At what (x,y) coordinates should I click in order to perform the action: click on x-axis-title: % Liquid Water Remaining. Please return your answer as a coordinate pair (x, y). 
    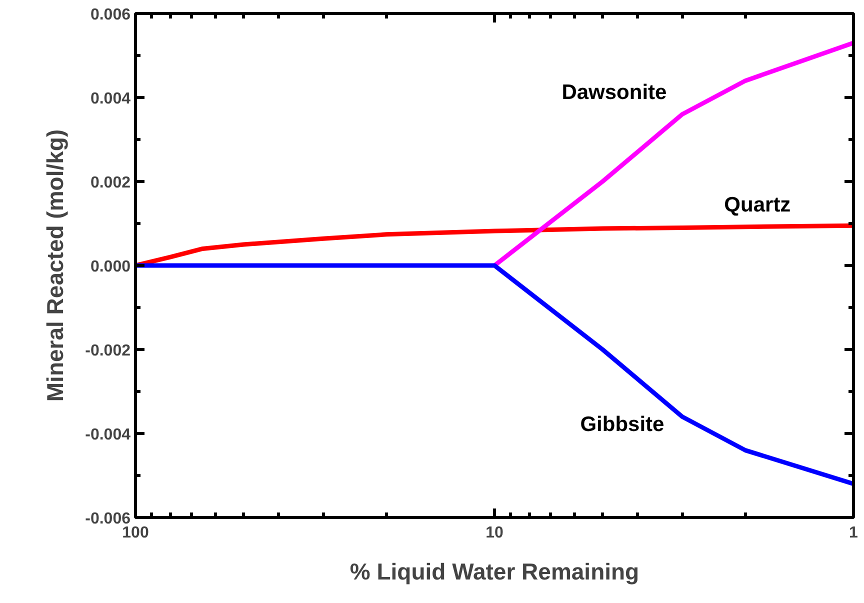
    Looking at the image, I should click on (495, 571).